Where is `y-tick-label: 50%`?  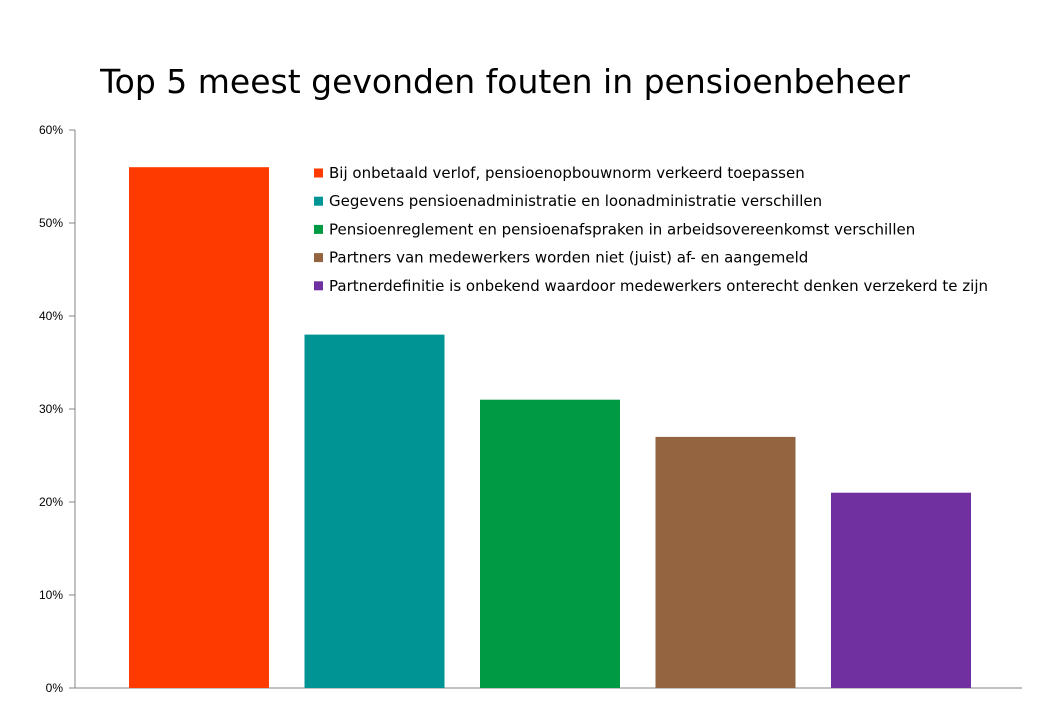 y-tick-label: 50% is located at coordinates (51, 223).